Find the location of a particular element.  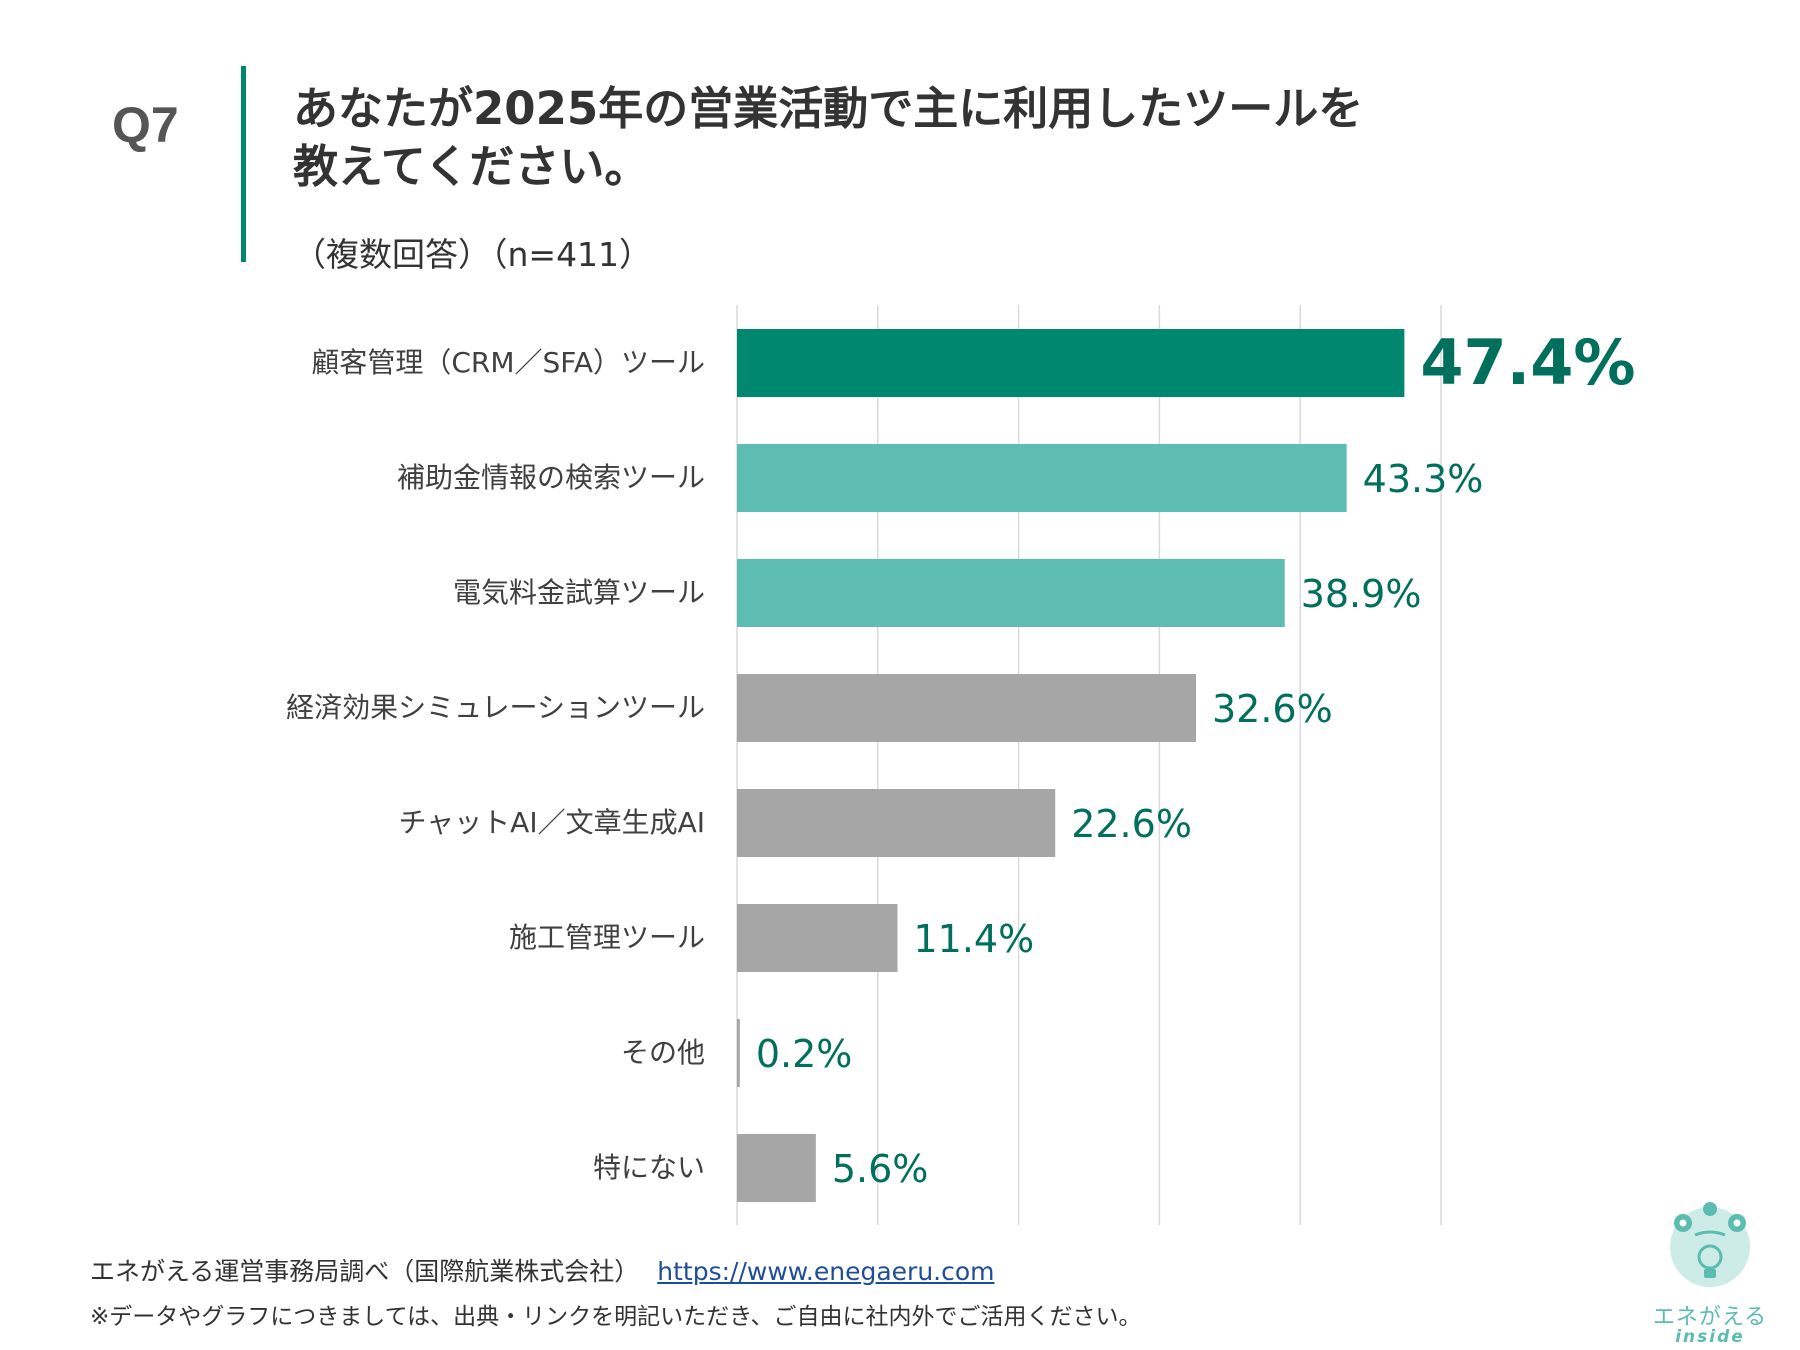

enegaeru-logo: エネがえる inside is located at coordinates (1710, 1271).